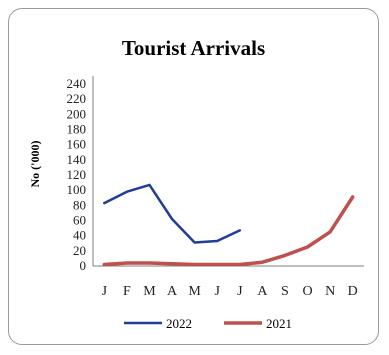  I want to click on x-tick-label: D, so click(353, 291).